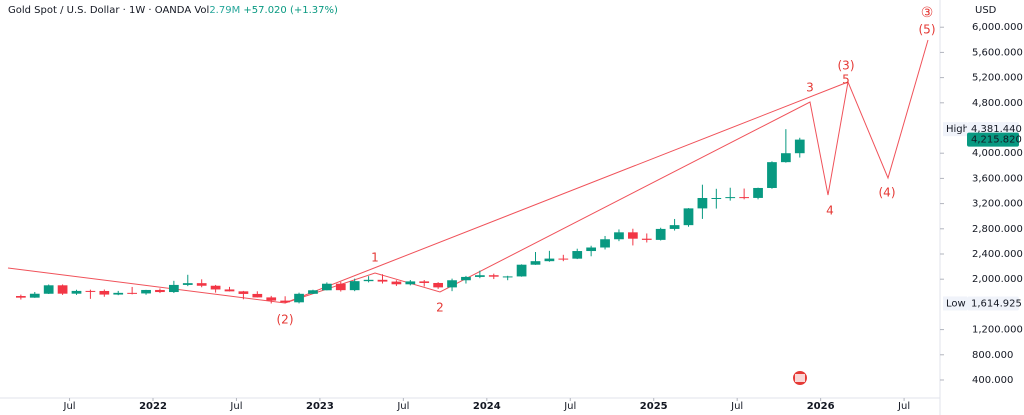  Describe the element at coordinates (996, 303) in the screenshot. I see `low_marker-label: 1,614.925` at that location.